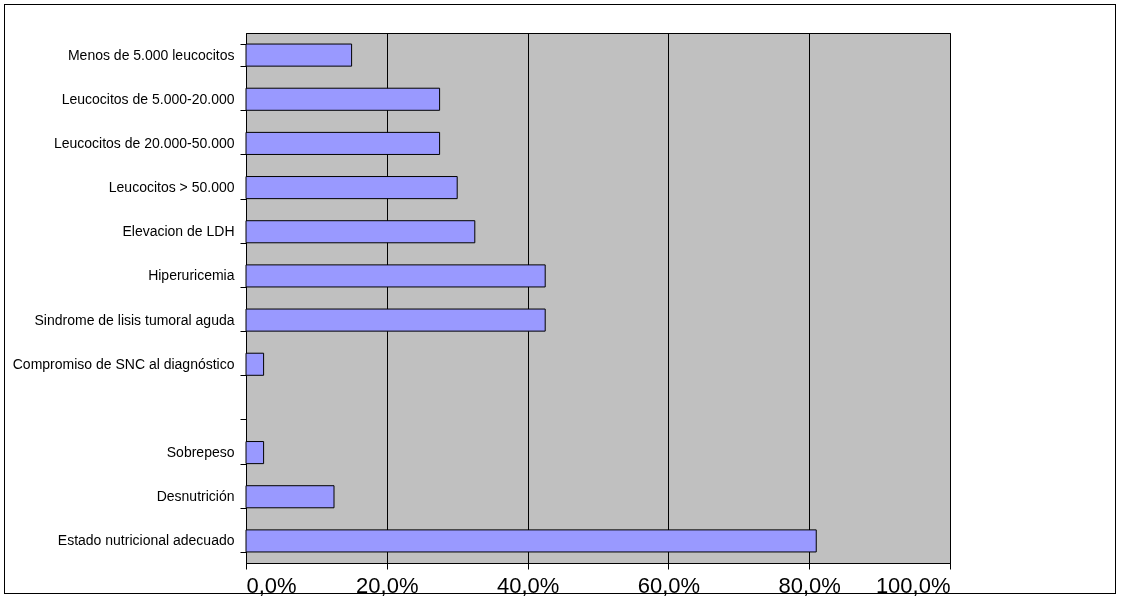  I want to click on x-tick-label: 0,0%, so click(271, 585).